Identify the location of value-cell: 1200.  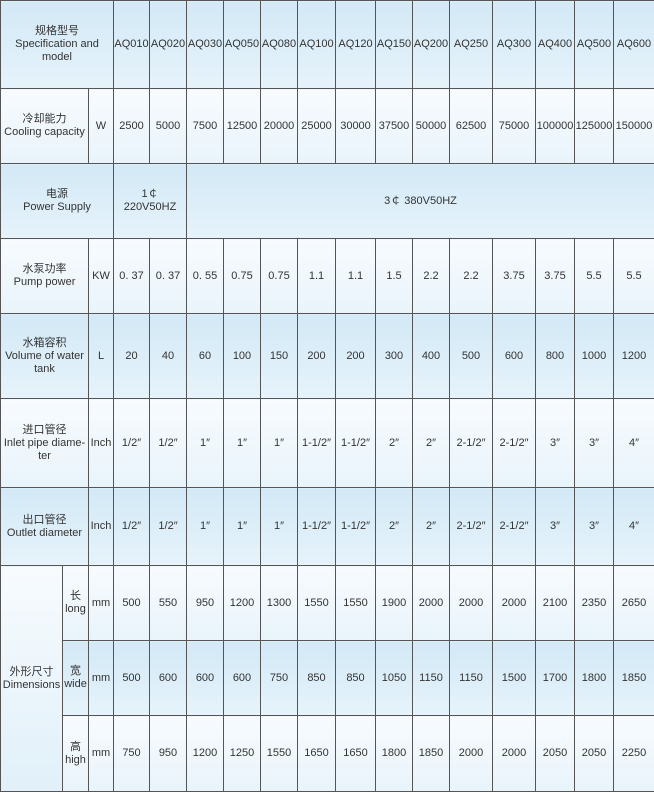
(634, 356).